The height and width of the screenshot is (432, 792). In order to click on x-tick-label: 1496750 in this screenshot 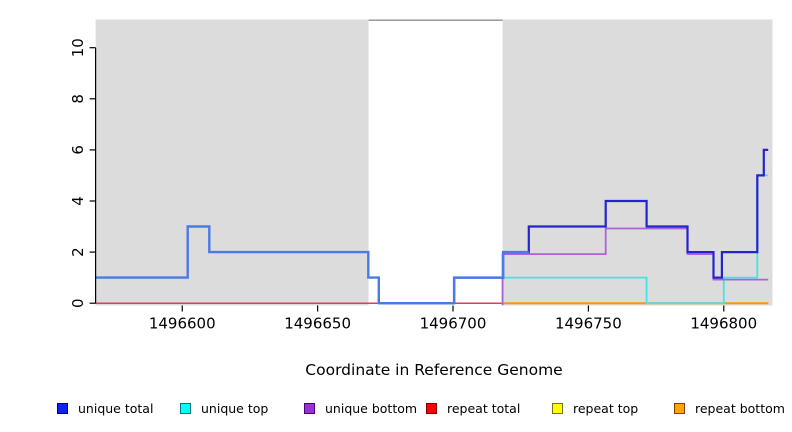, I will do `click(588, 324)`.